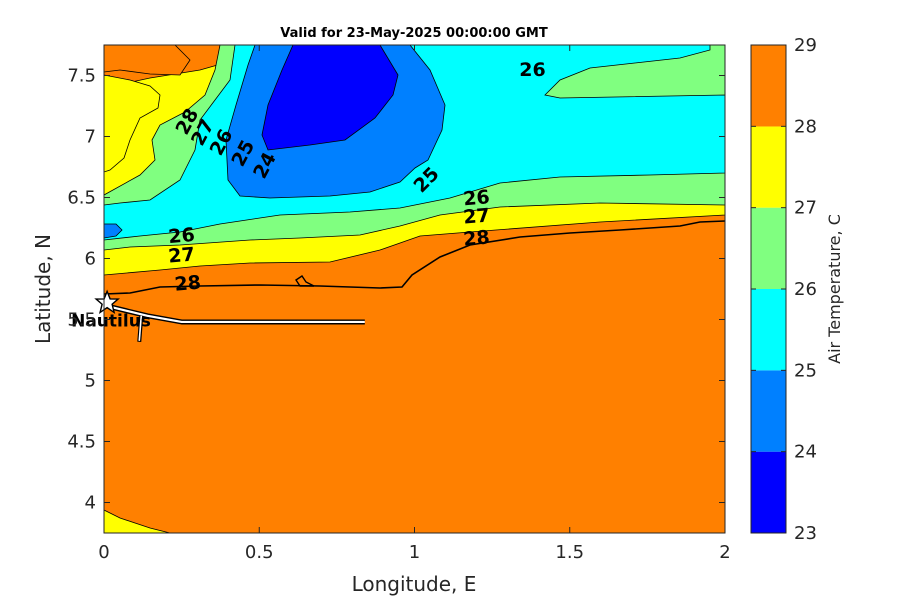 The image size is (900, 604). Describe the element at coordinates (235, 314) in the screenshot. I see `ship-track` at that location.